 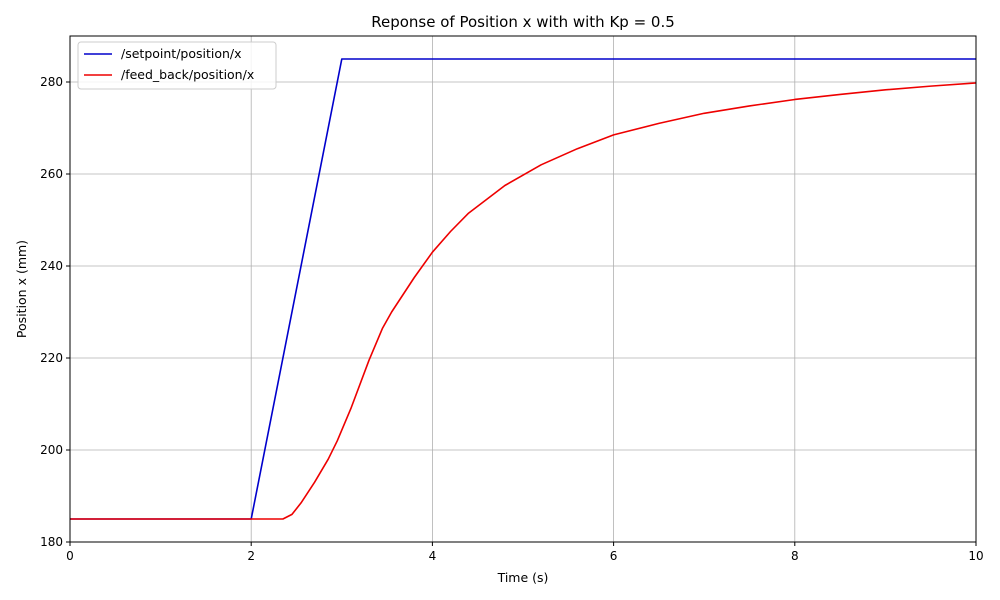 I want to click on y-axis-label: Position x (mm), so click(x=21, y=289).